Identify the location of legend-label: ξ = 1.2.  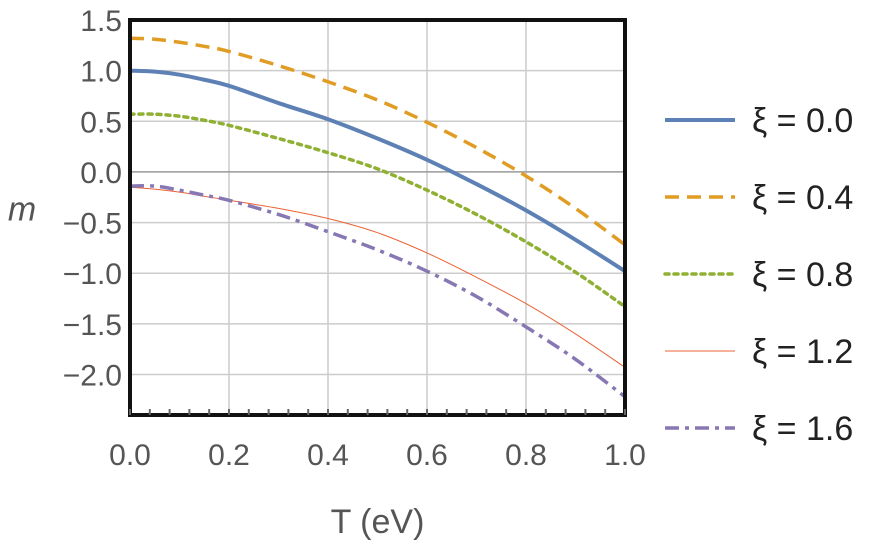
(802, 352).